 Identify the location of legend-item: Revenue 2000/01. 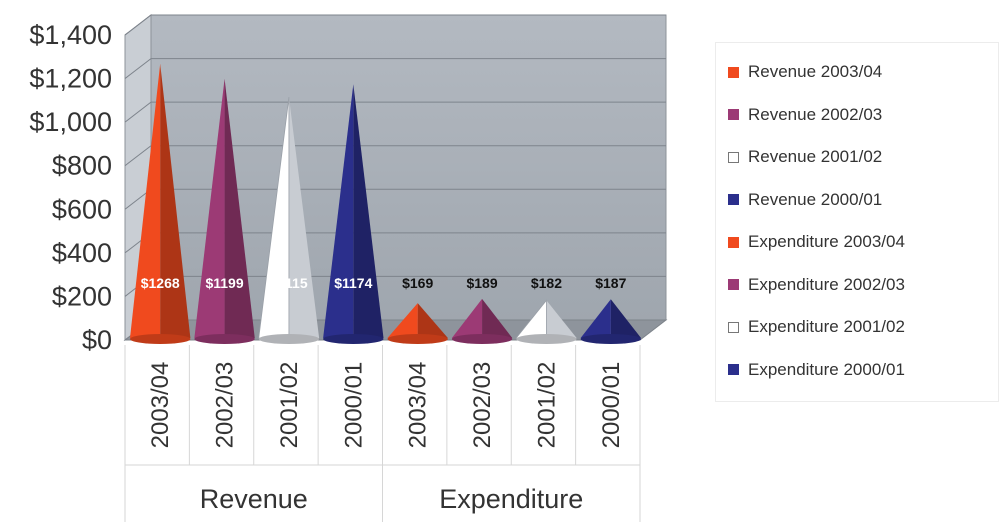
(805, 200).